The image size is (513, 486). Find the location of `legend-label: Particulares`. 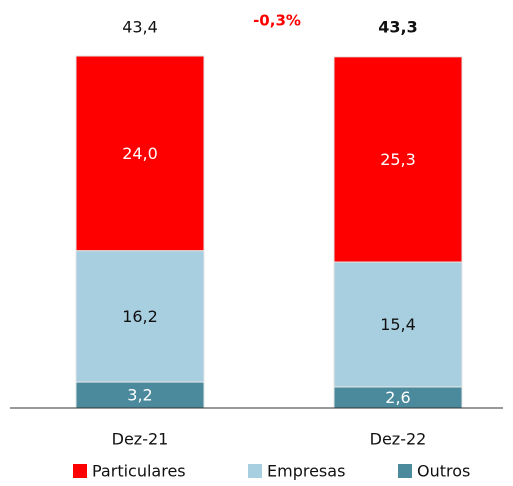

legend-label: Particulares is located at coordinates (139, 471).